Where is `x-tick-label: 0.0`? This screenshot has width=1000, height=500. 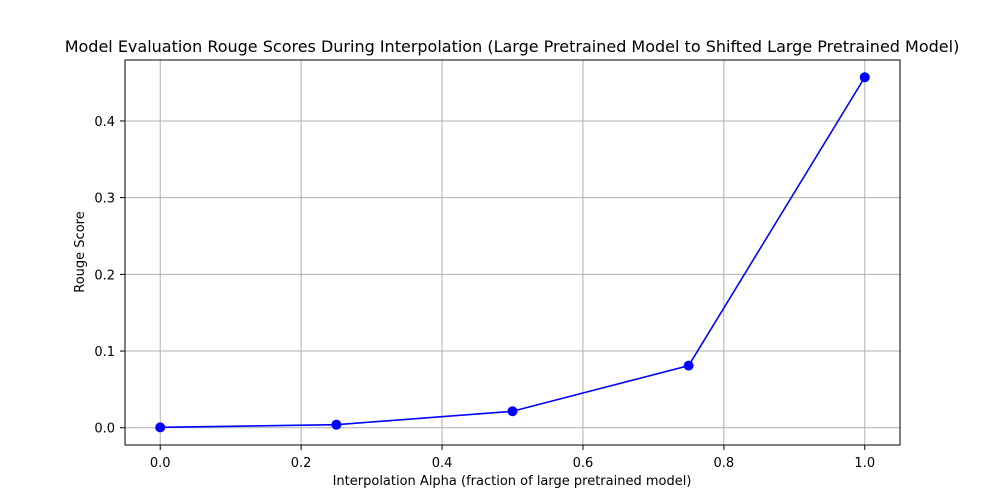 x-tick-label: 0.0 is located at coordinates (160, 463).